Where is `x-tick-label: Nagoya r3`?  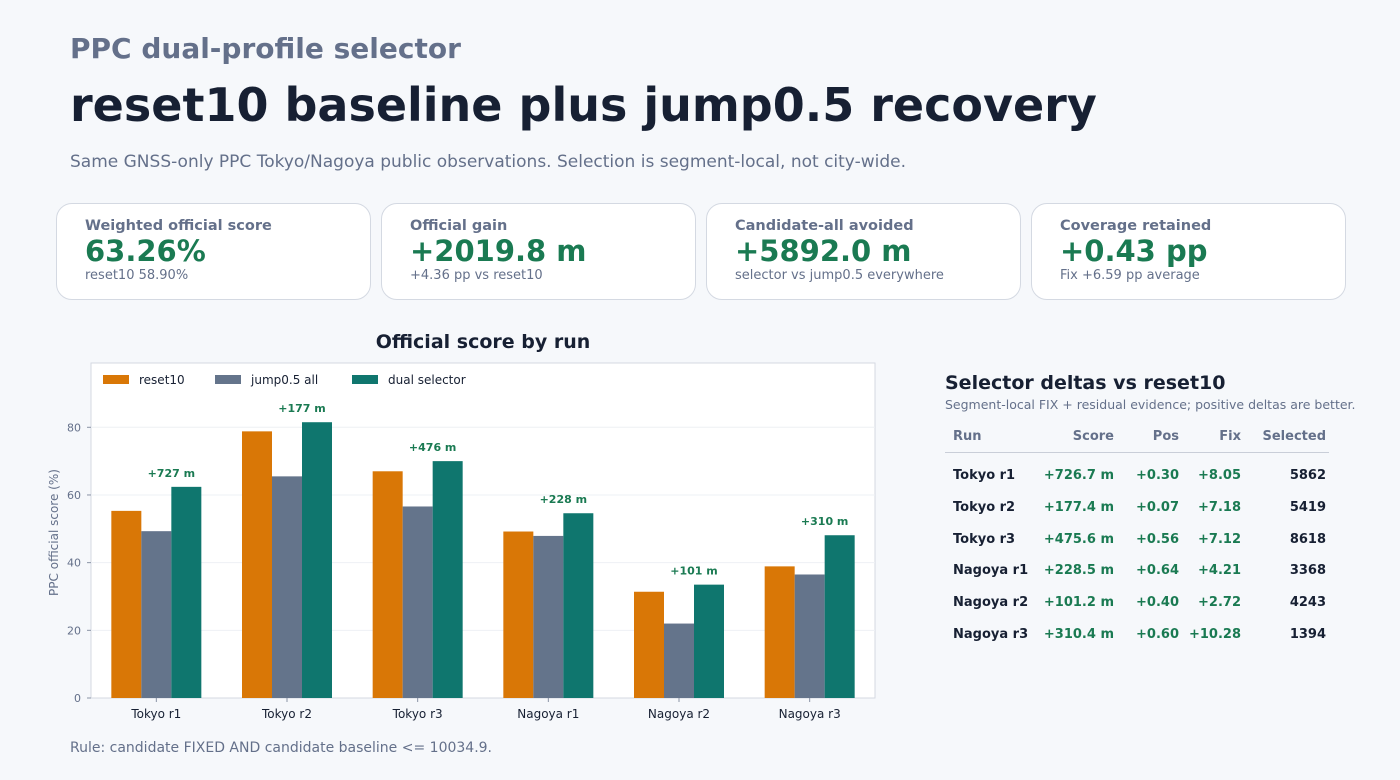 x-tick-label: Nagoya r3 is located at coordinates (810, 714).